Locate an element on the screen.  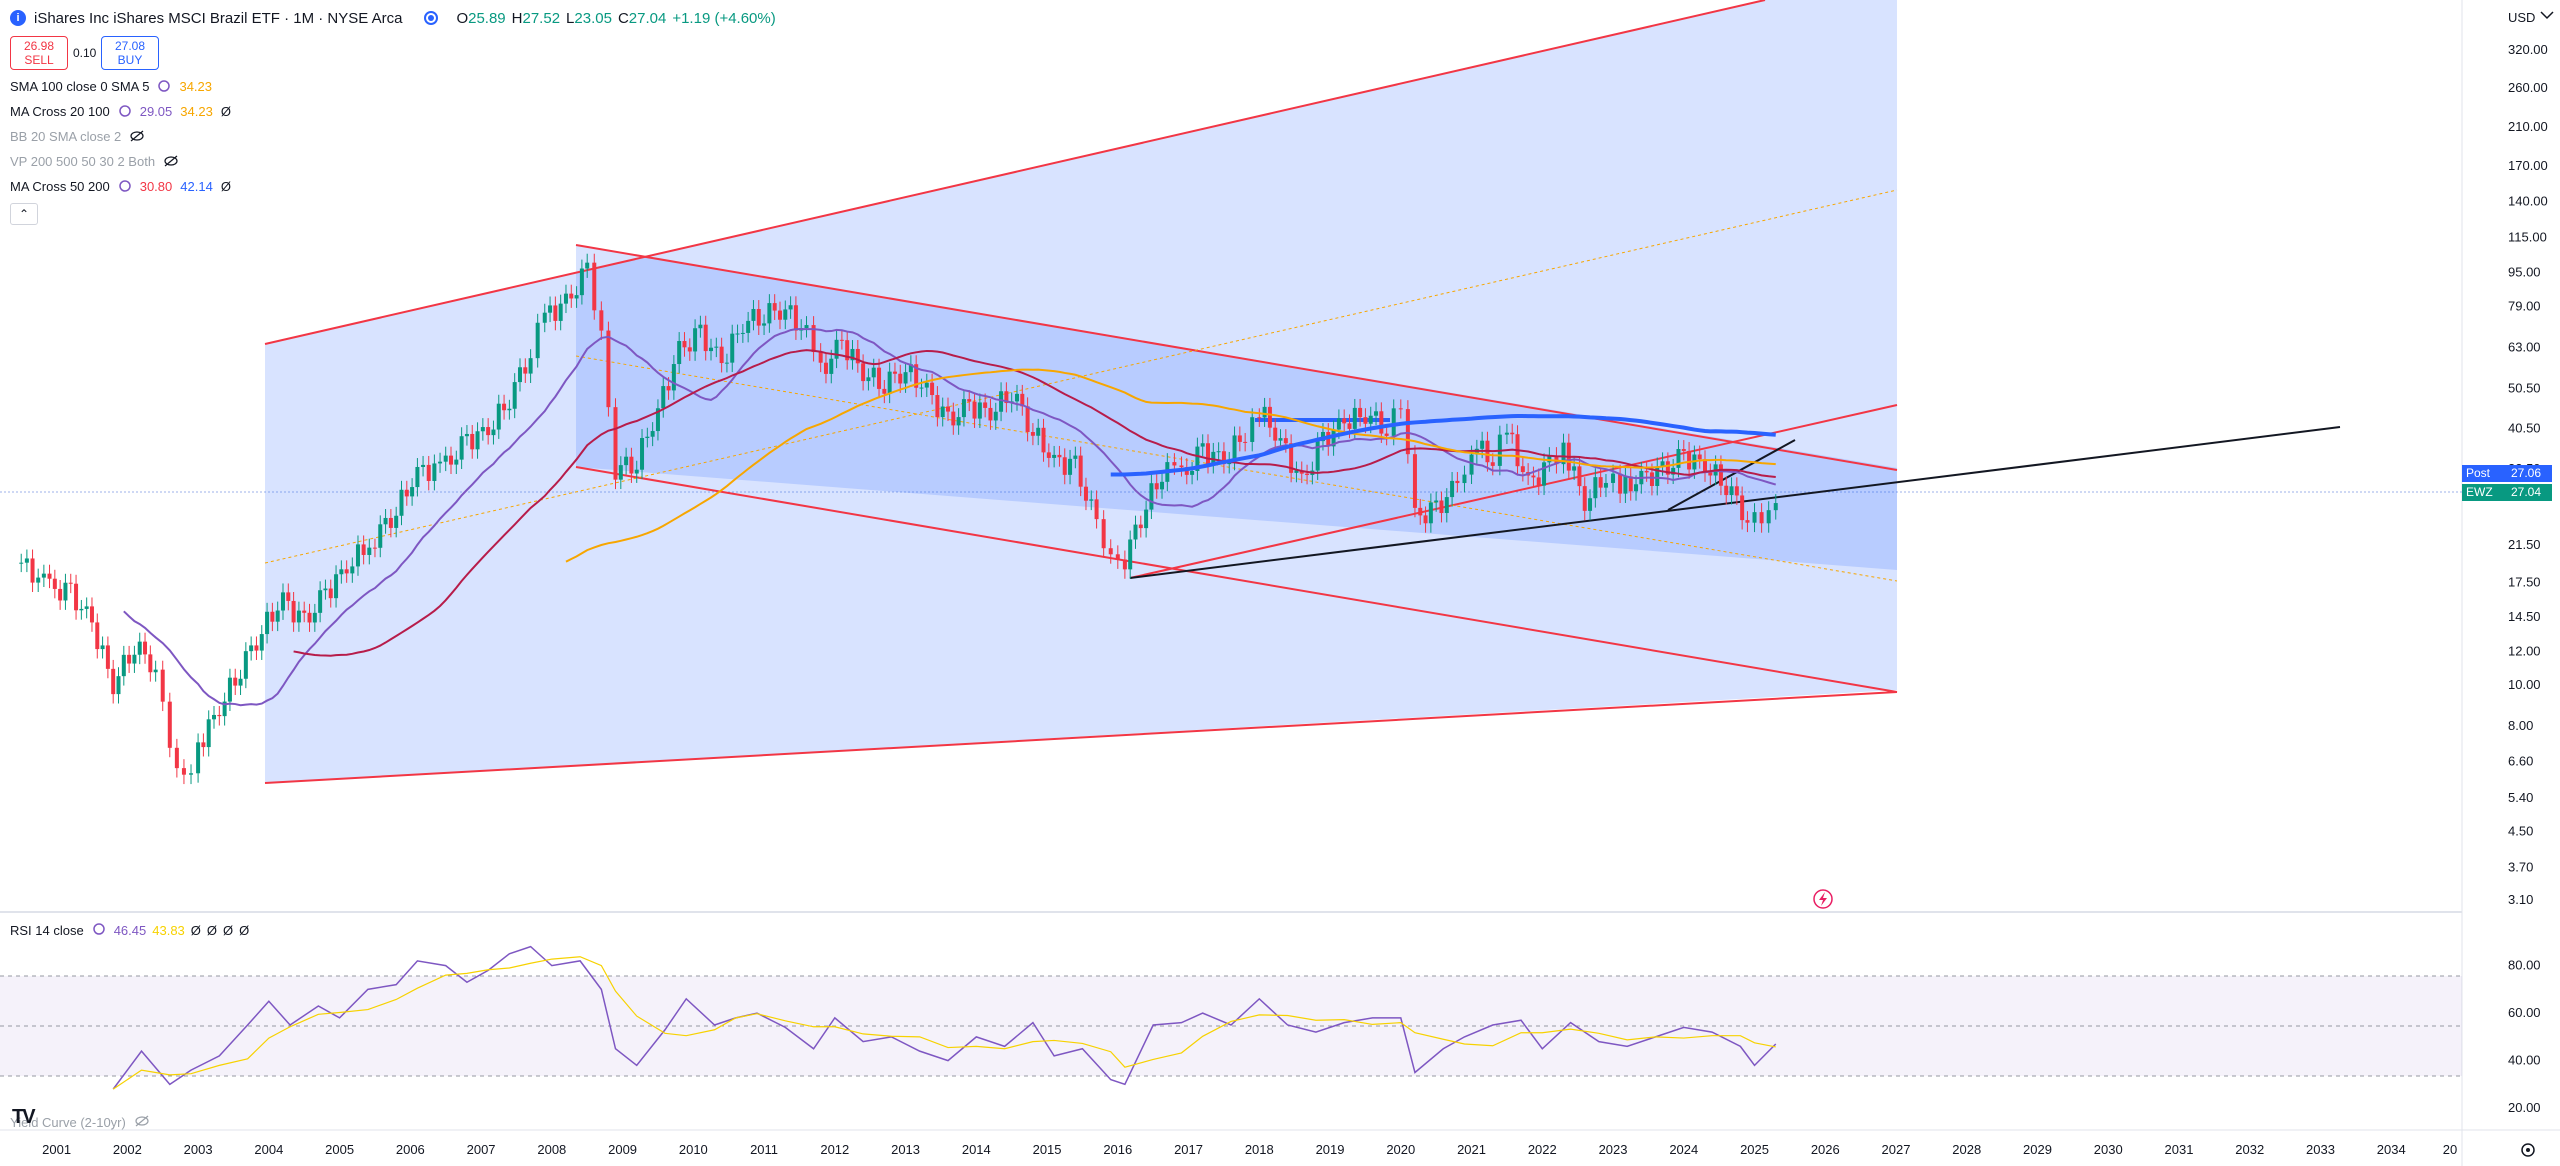
rsi-value: 43.83 is located at coordinates (168, 930).